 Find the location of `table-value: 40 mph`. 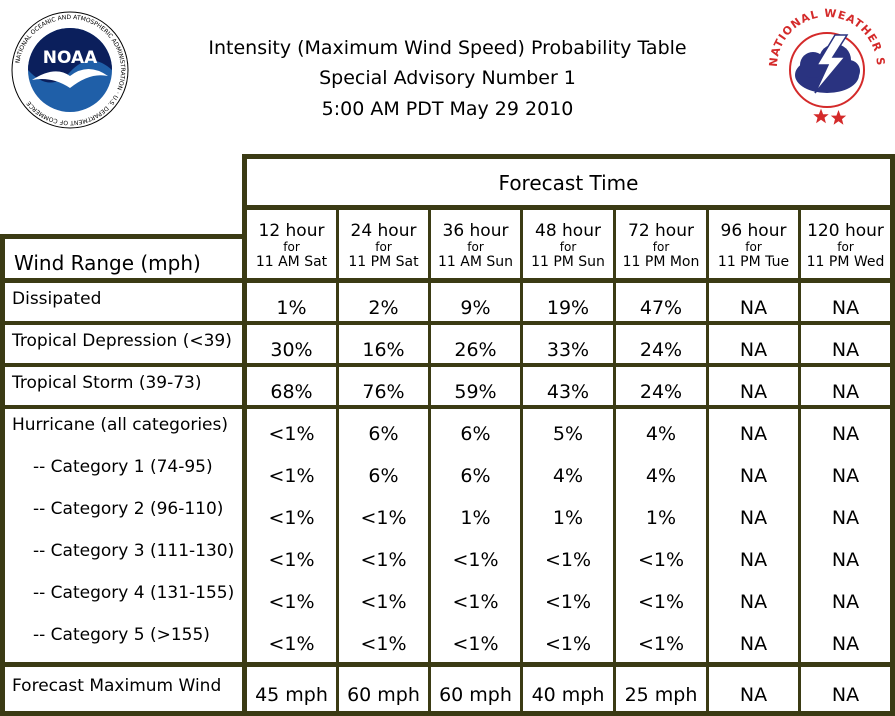

table-value: 40 mph is located at coordinates (568, 695).